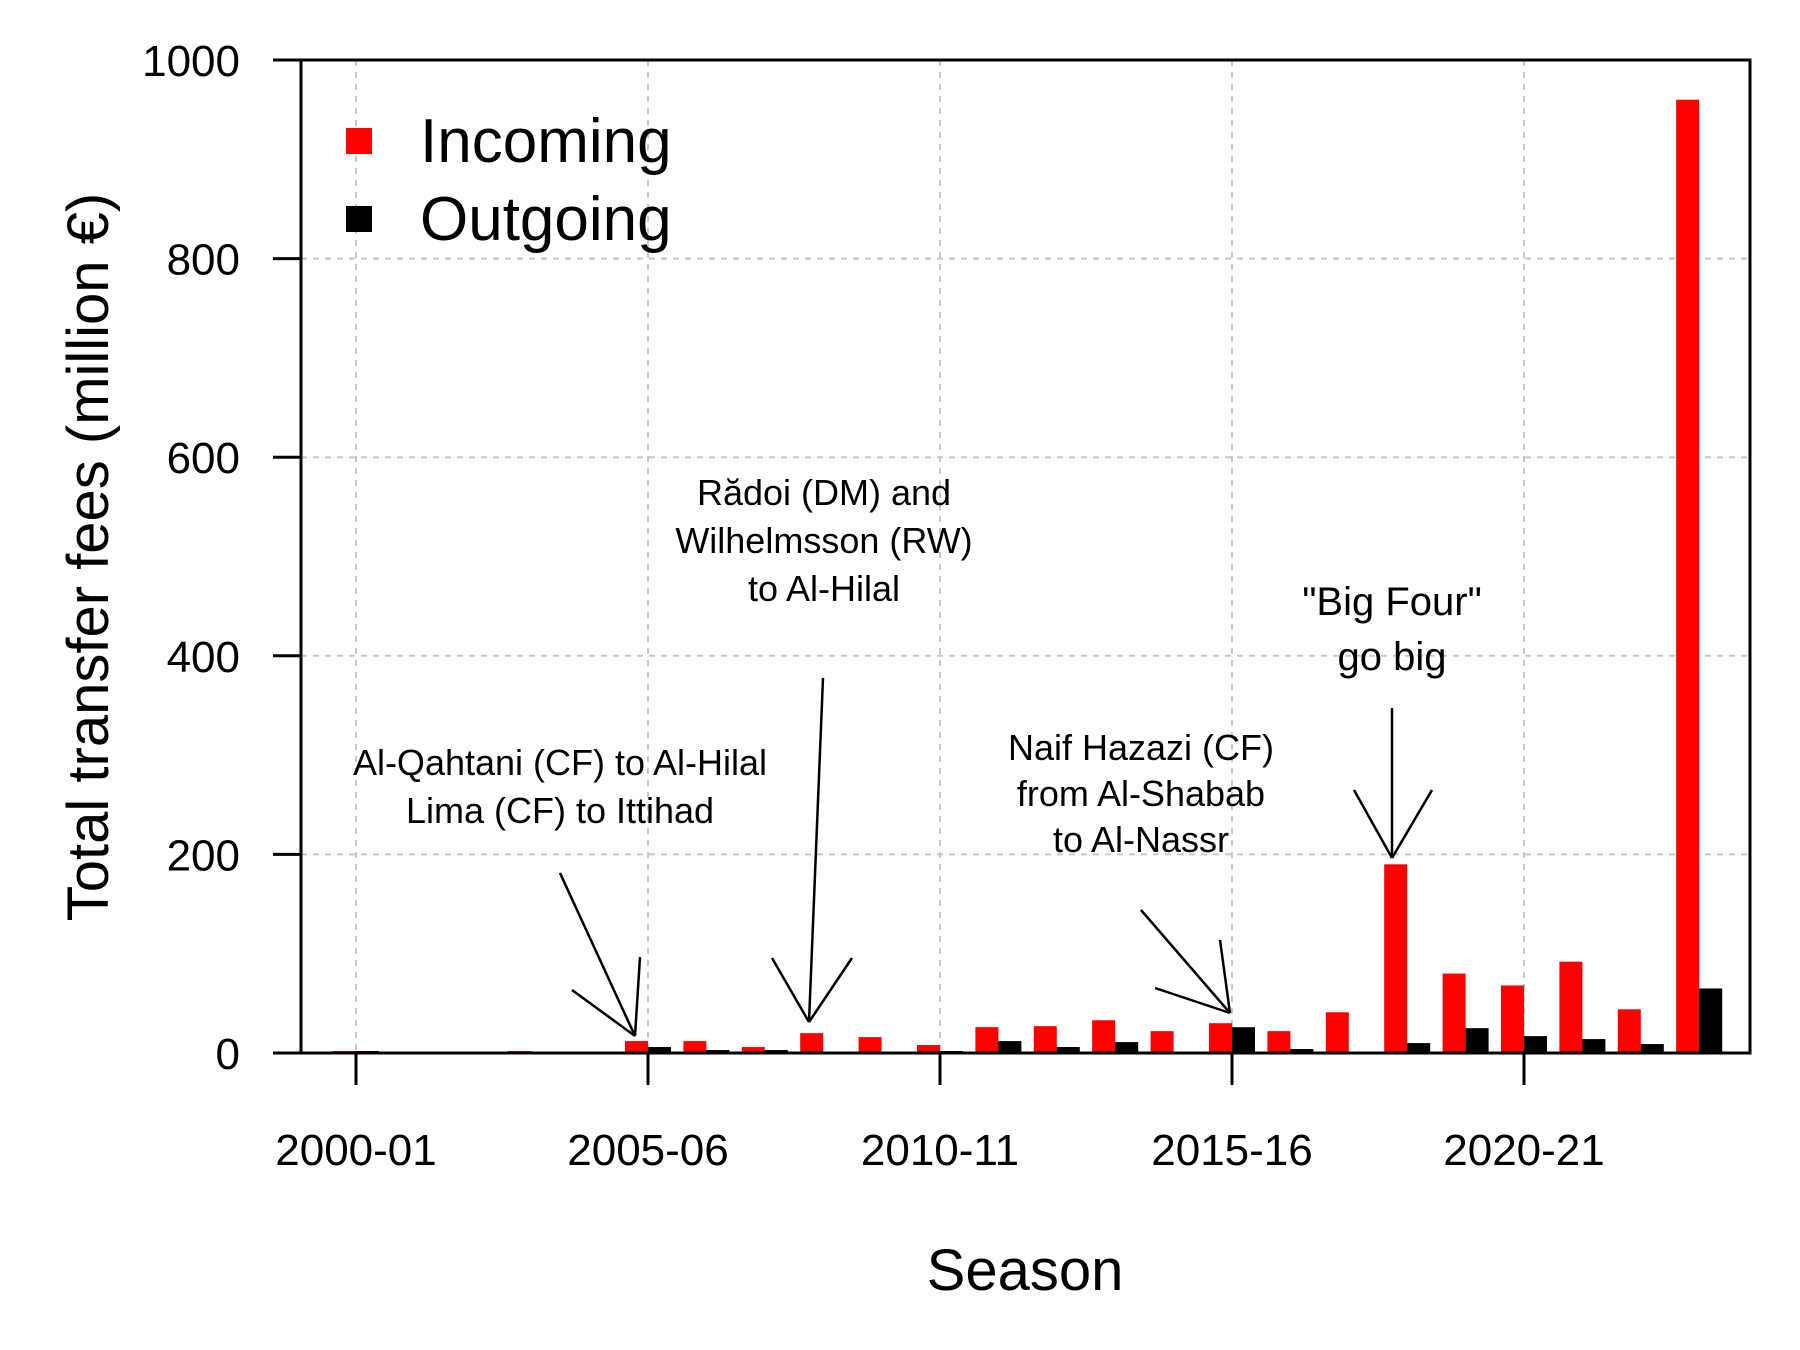 The image size is (1800, 1350). I want to click on annotation-2-line-2: to Al-Nassr, so click(1141, 839).